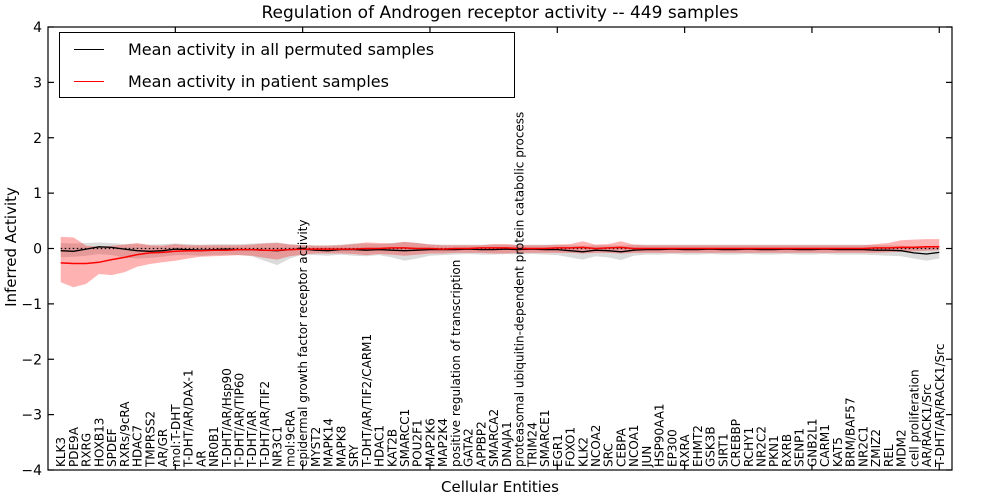 The width and height of the screenshot is (1000, 500). I want to click on legend-entry-patient: Mean activity in patient samples, so click(287, 81).